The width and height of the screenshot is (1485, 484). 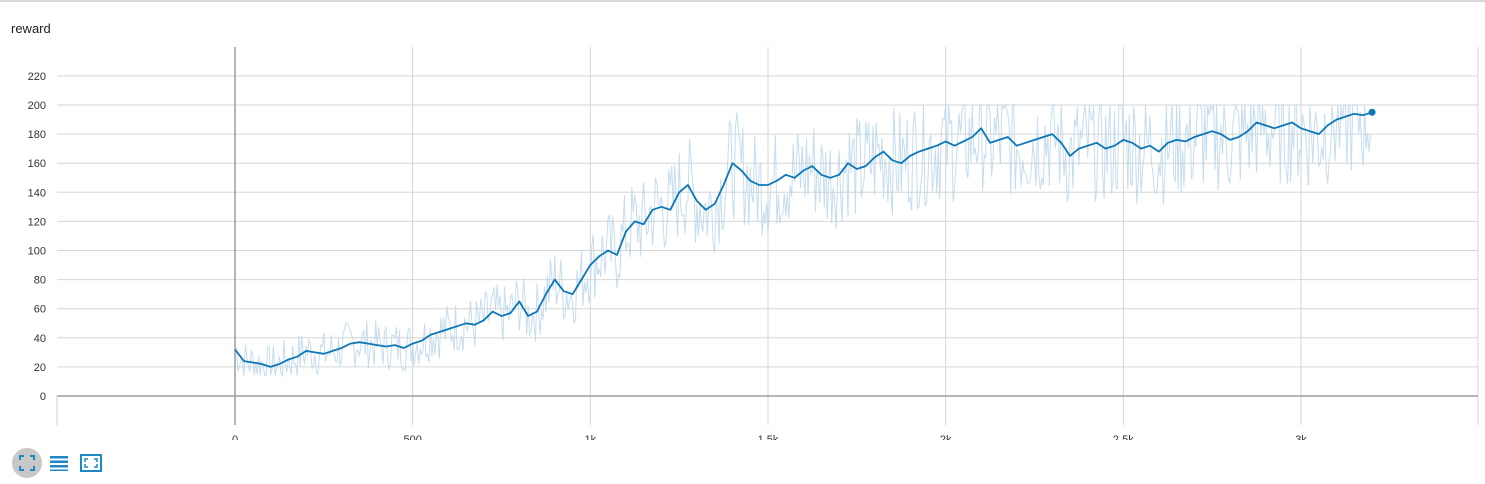 I want to click on y-tick-label: 0, so click(x=43, y=397).